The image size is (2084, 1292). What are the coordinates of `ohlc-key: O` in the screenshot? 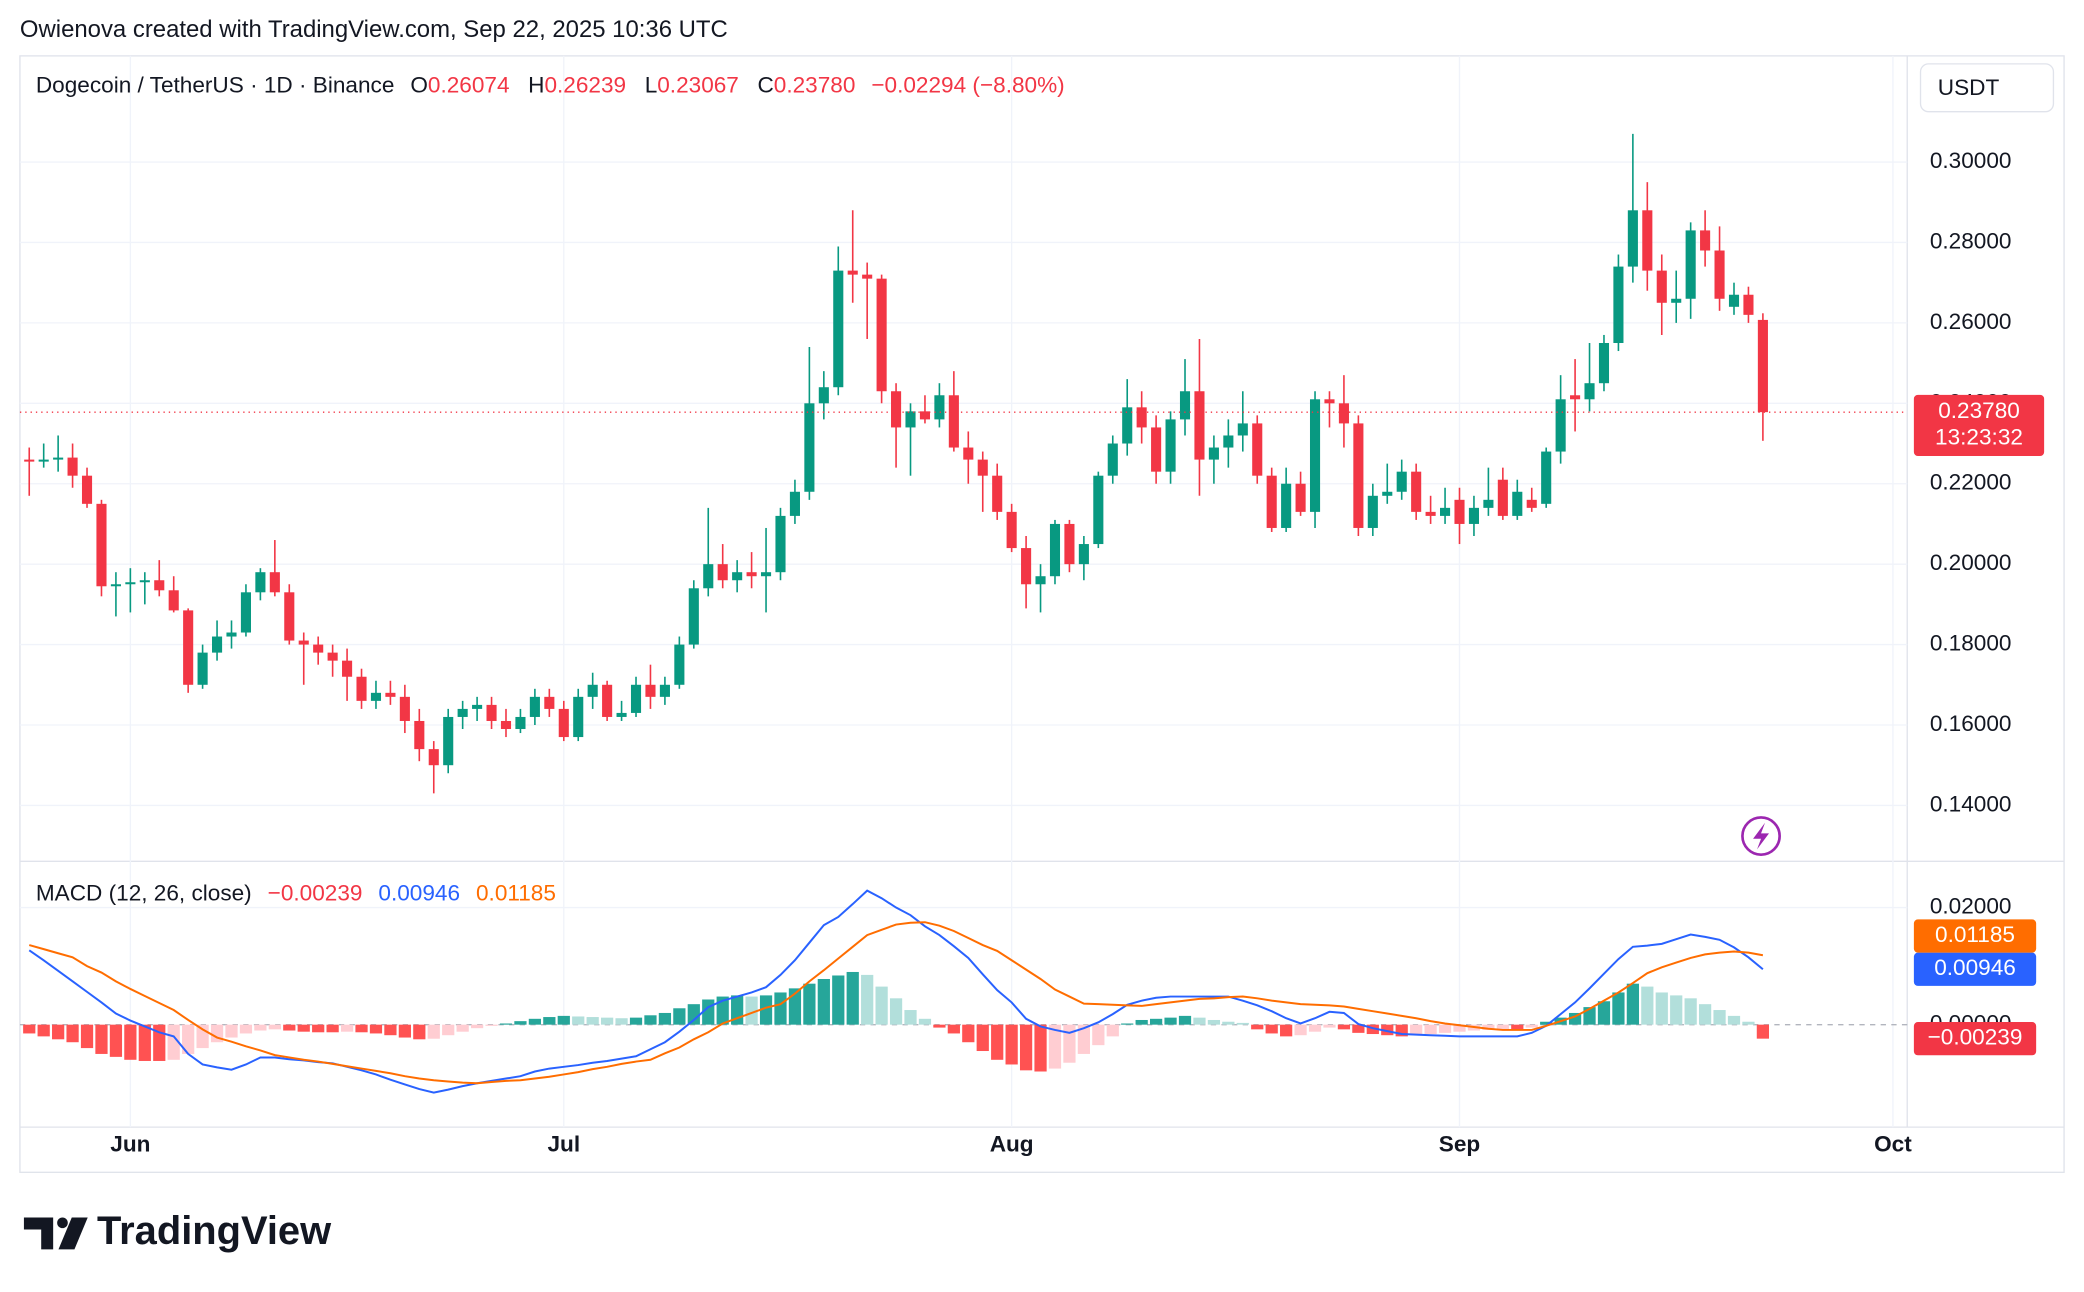 It's located at (419, 84).